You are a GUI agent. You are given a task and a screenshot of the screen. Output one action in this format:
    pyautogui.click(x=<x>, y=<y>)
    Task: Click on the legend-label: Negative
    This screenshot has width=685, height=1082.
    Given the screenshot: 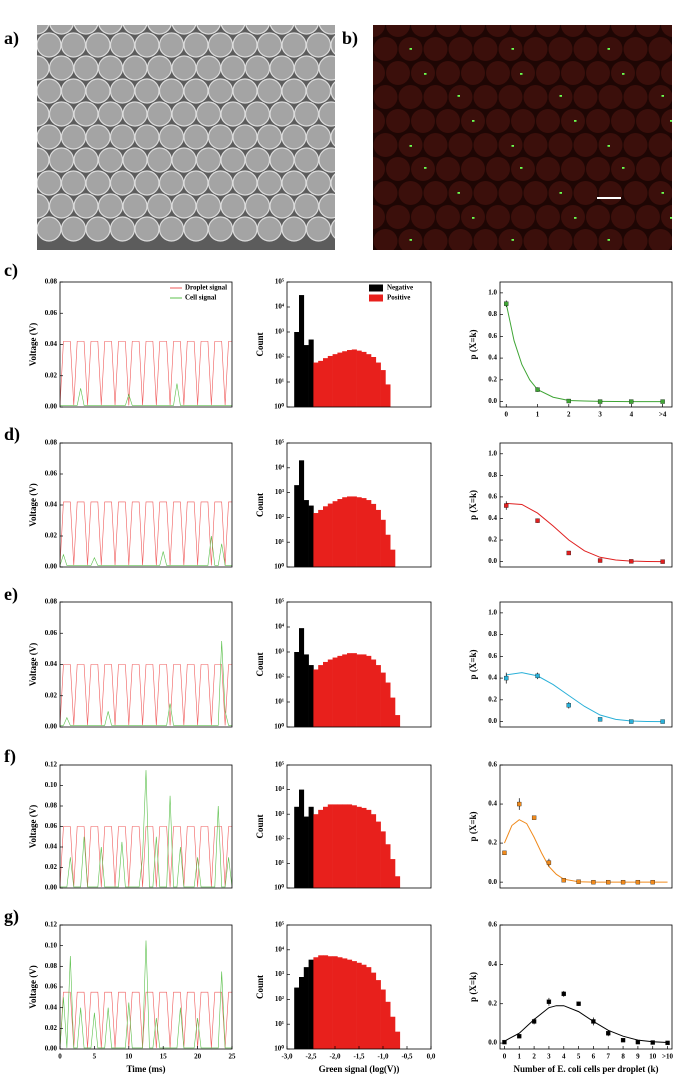 What is the action you would take?
    pyautogui.click(x=400, y=288)
    